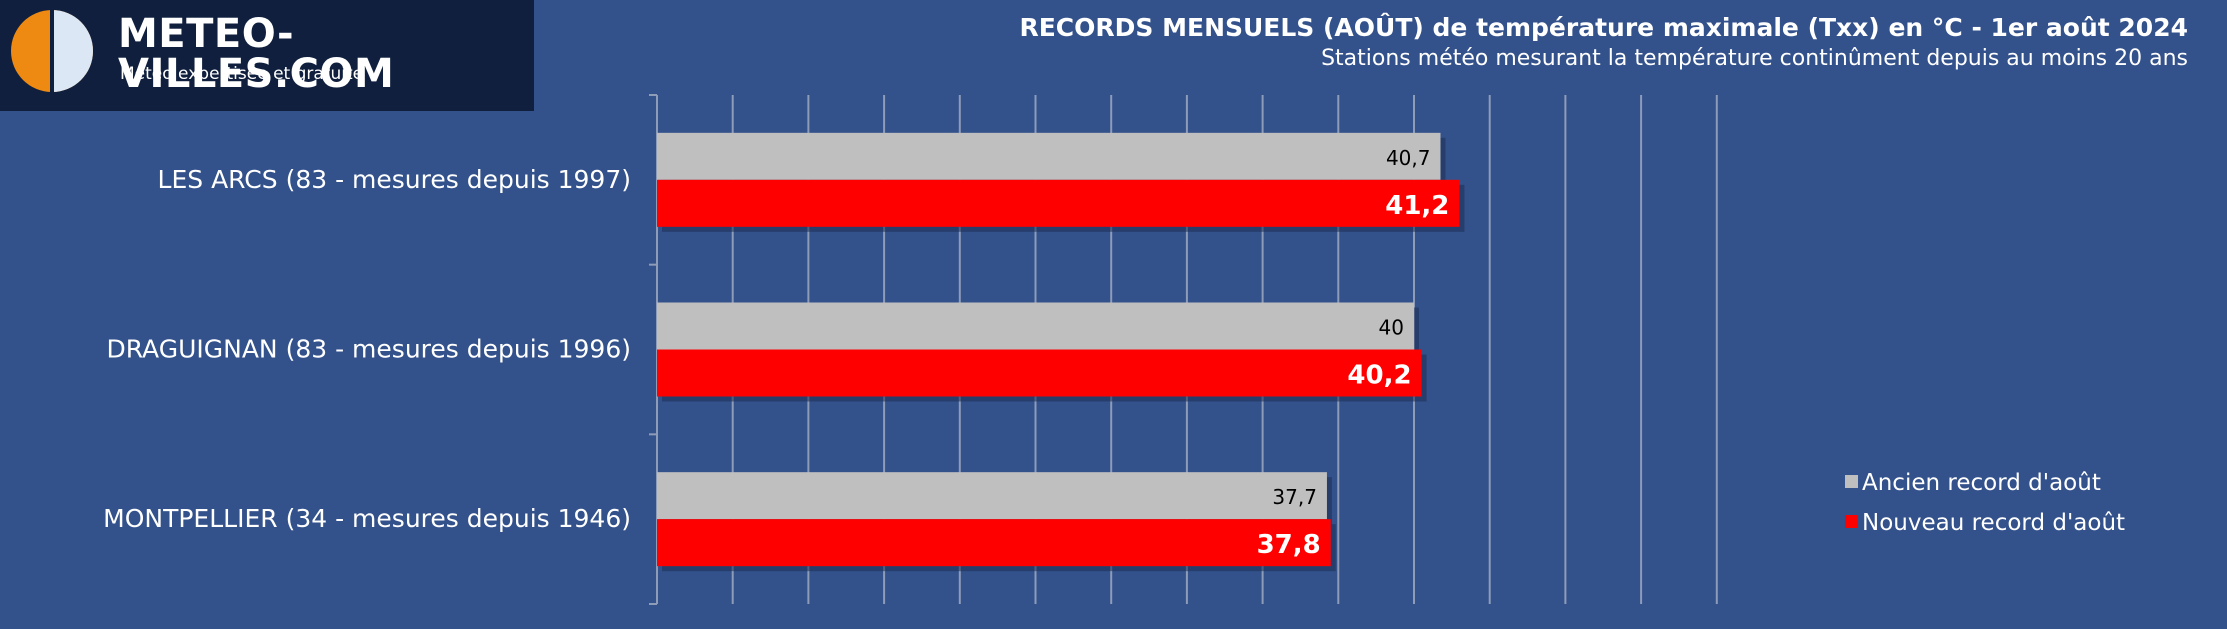  I want to click on data-label-new-record: 40,2, so click(1379, 376).